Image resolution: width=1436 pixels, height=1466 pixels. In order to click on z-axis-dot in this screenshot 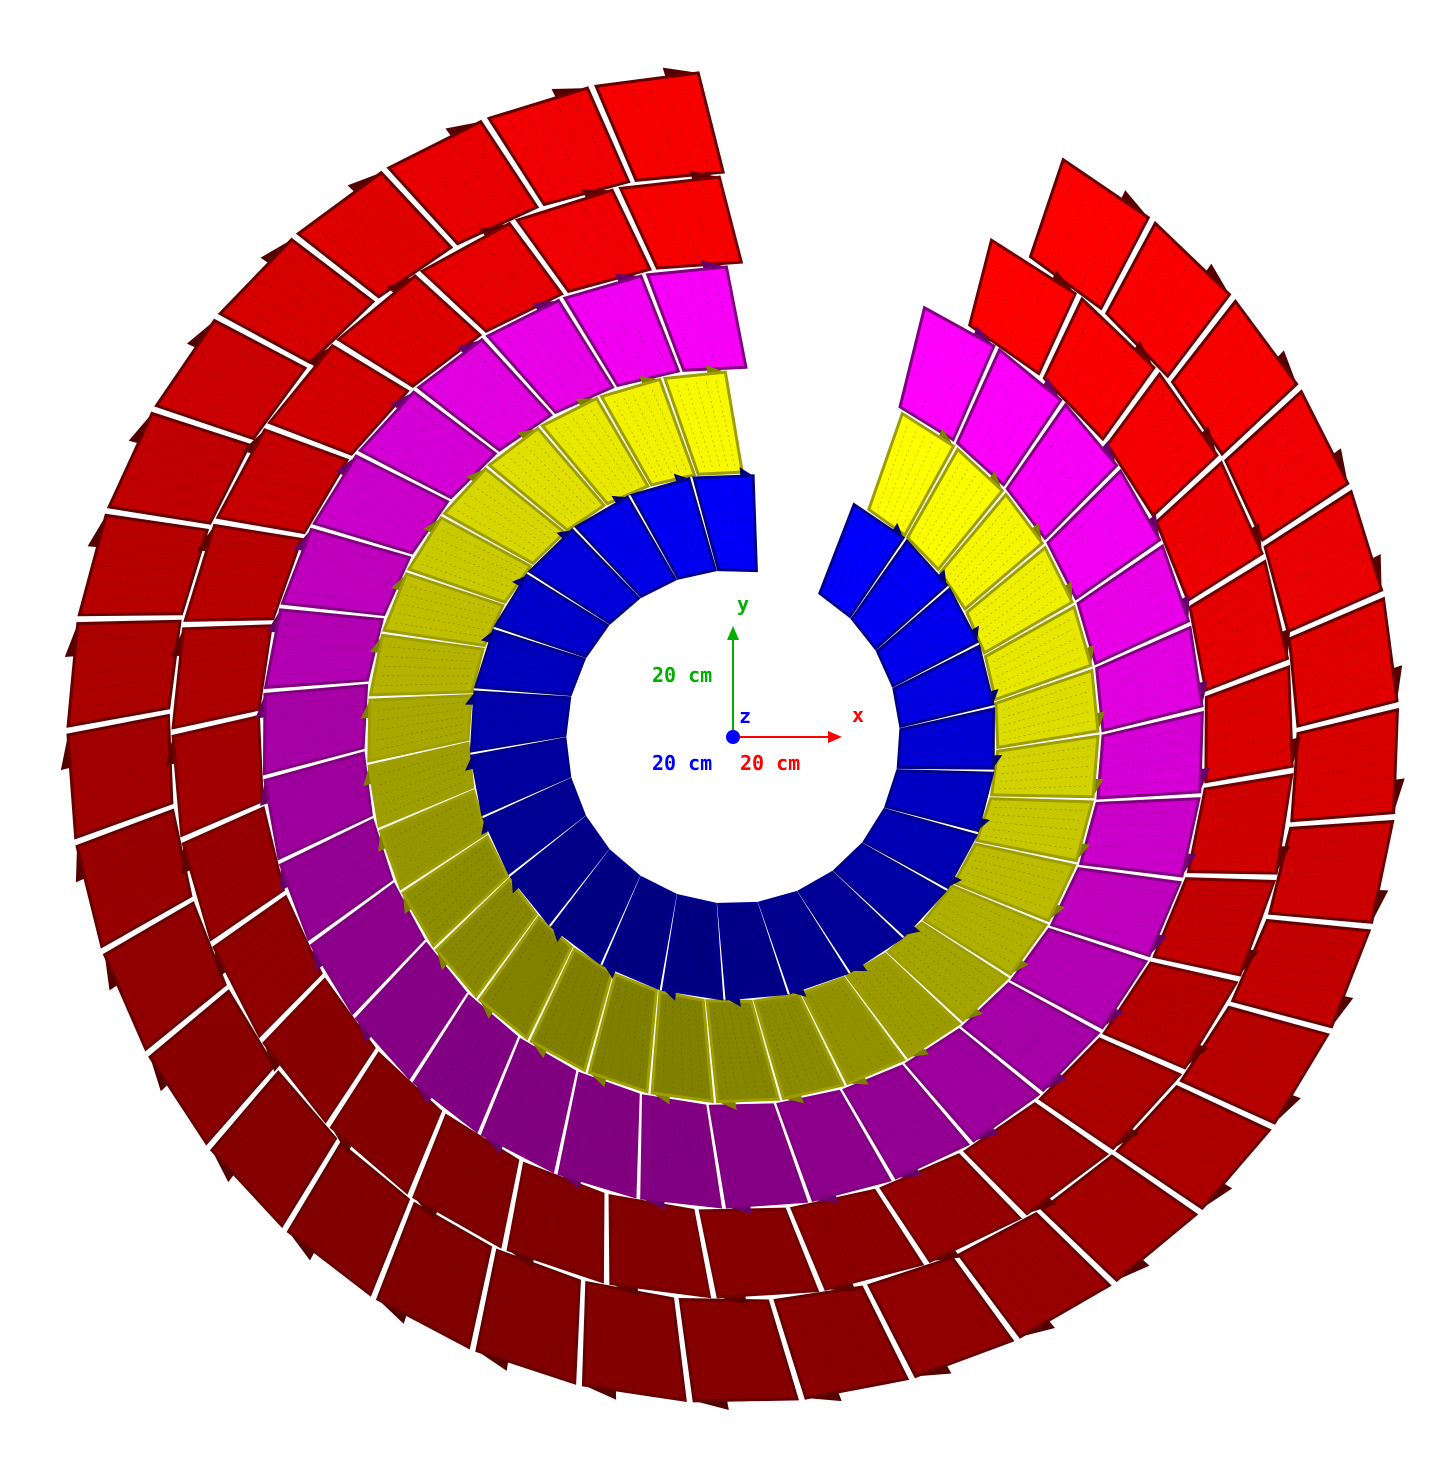, I will do `click(733, 737)`.